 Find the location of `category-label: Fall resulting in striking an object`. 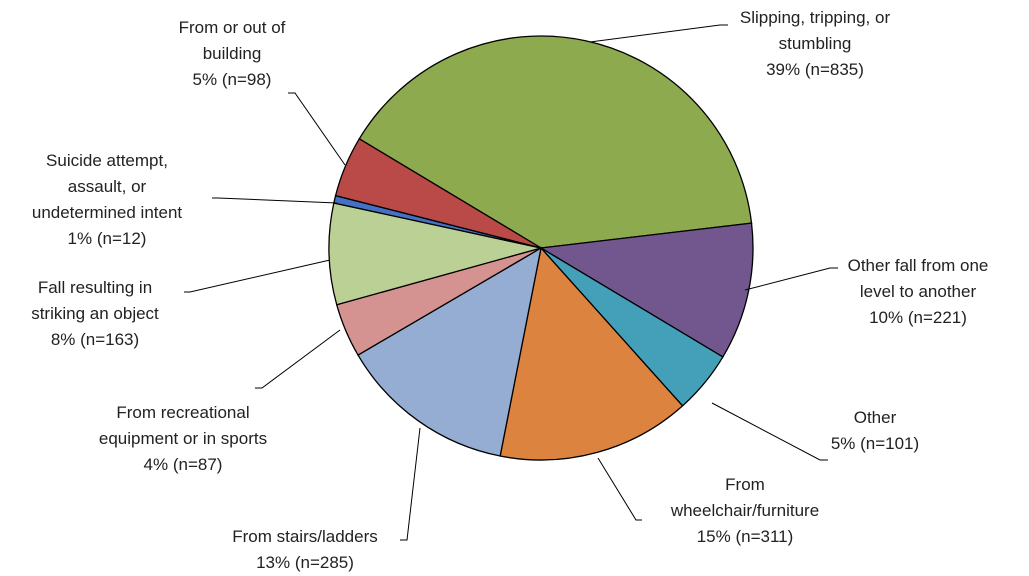

category-label: Fall resulting in striking an object is located at coordinates (95, 300).